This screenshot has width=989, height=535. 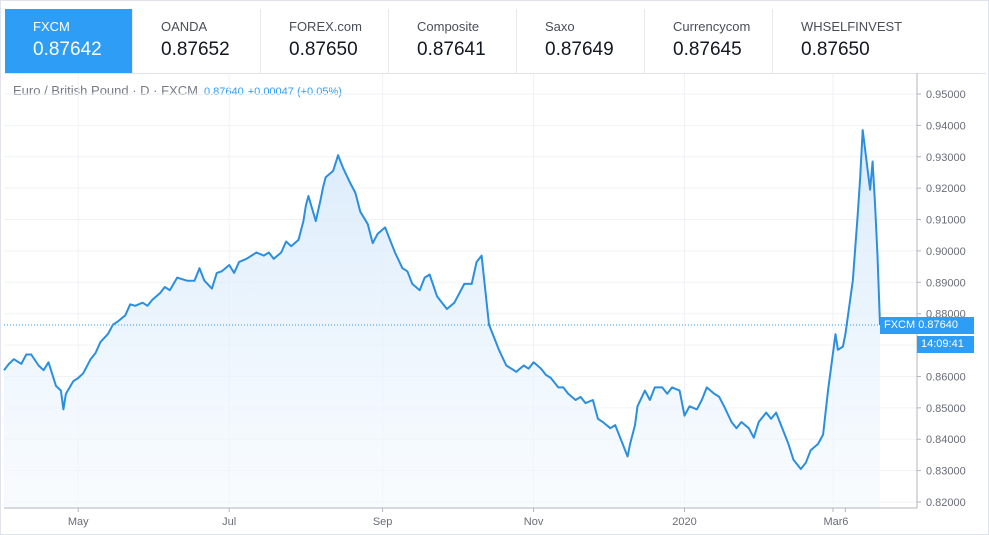 I want to click on tab-price: 0.87652, so click(x=195, y=49).